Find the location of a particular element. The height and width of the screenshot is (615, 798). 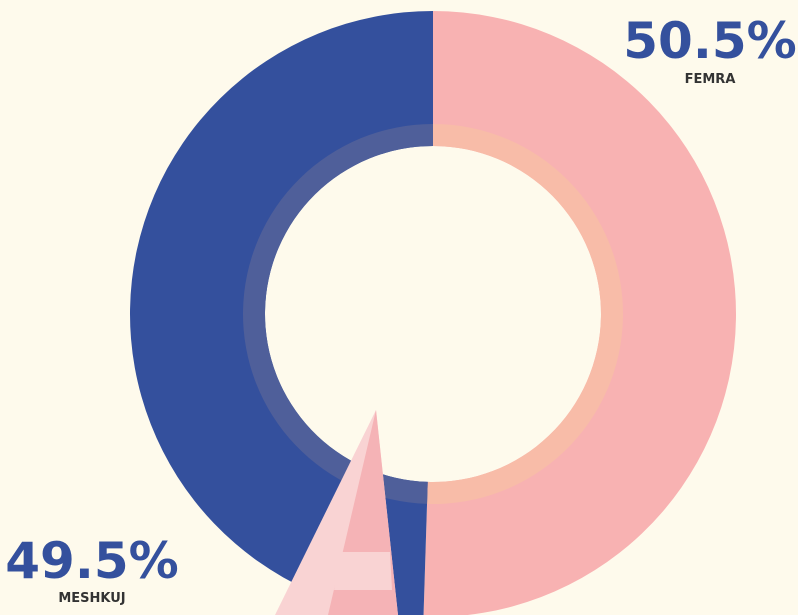

category-label: FEMRA is located at coordinates (710, 79).